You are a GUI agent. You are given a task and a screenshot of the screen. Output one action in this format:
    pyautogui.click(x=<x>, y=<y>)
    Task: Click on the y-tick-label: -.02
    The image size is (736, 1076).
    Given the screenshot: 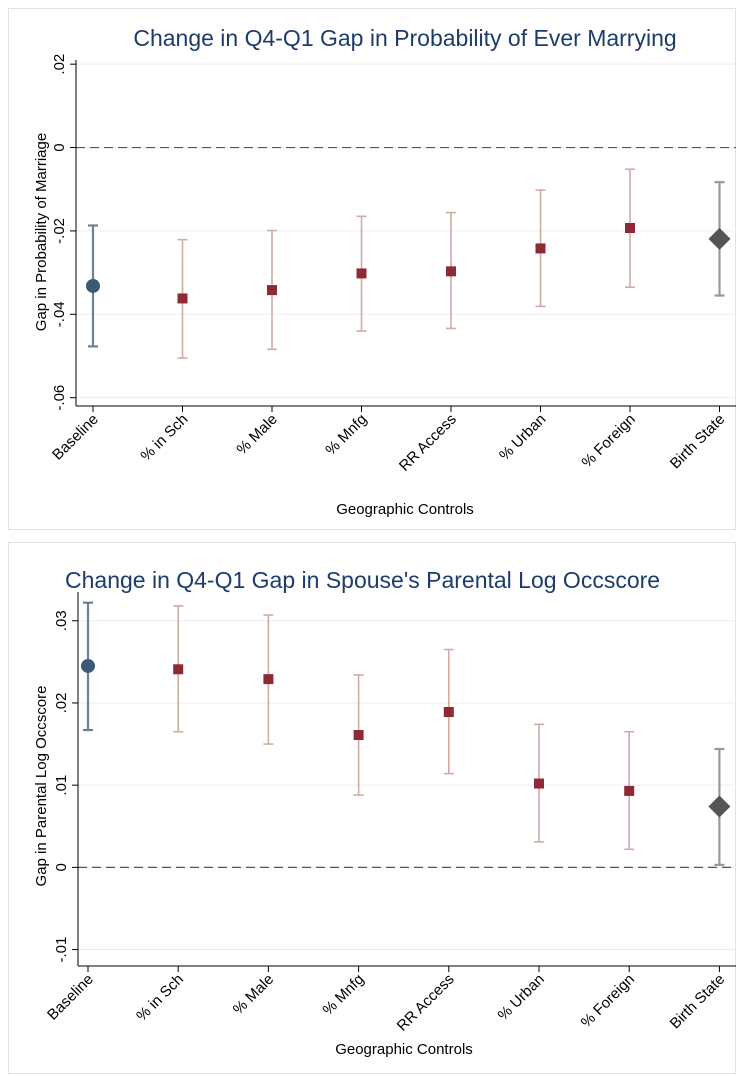 What is the action you would take?
    pyautogui.click(x=59, y=231)
    